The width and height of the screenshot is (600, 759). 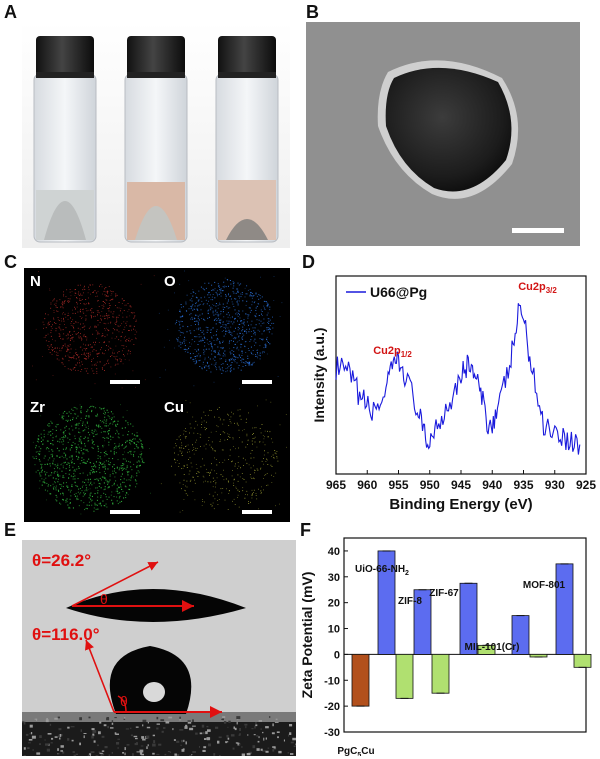 What do you see at coordinates (307, 635) in the screenshot?
I see `zeta-y-axis-label: Zeta Potential (mV)` at bounding box center [307, 635].